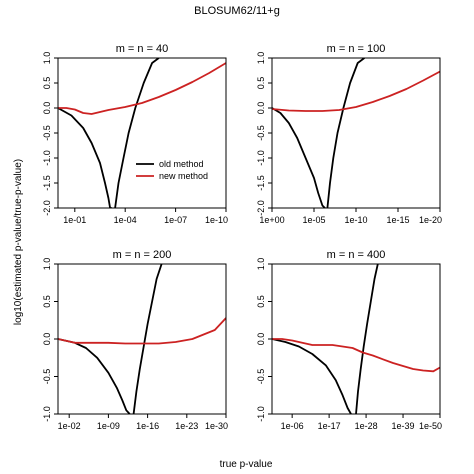 This screenshot has height=474, width=474. Describe the element at coordinates (125, 220) in the screenshot. I see `x-tick-label: 1e-04` at that location.